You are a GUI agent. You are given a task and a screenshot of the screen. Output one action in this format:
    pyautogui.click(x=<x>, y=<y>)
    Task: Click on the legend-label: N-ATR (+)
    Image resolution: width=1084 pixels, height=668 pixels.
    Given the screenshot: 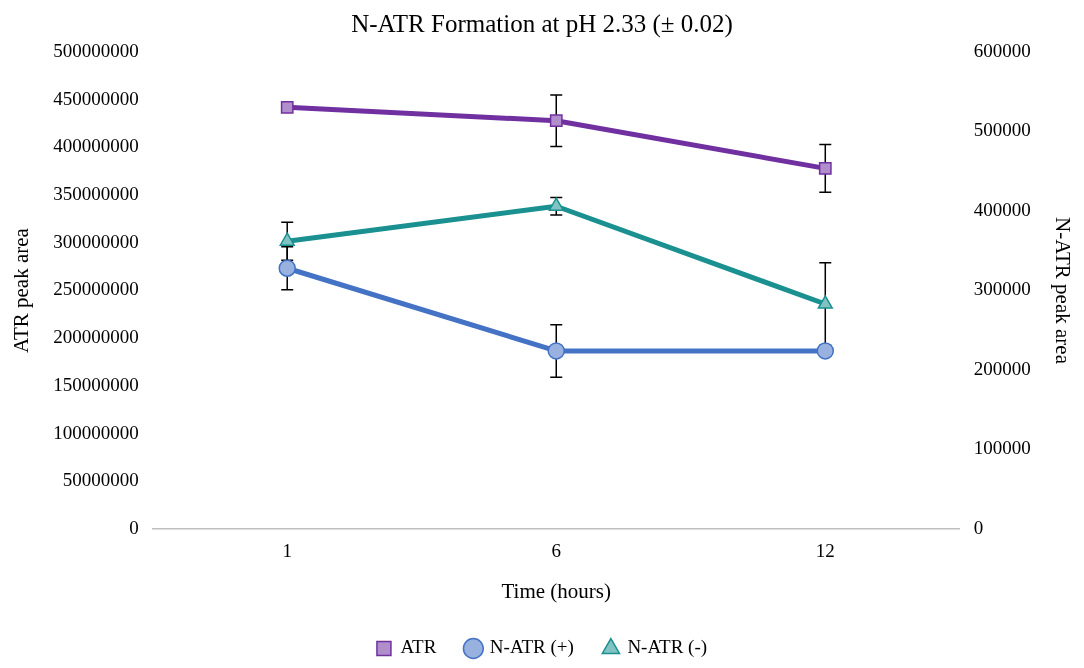 What is the action you would take?
    pyautogui.click(x=531, y=647)
    